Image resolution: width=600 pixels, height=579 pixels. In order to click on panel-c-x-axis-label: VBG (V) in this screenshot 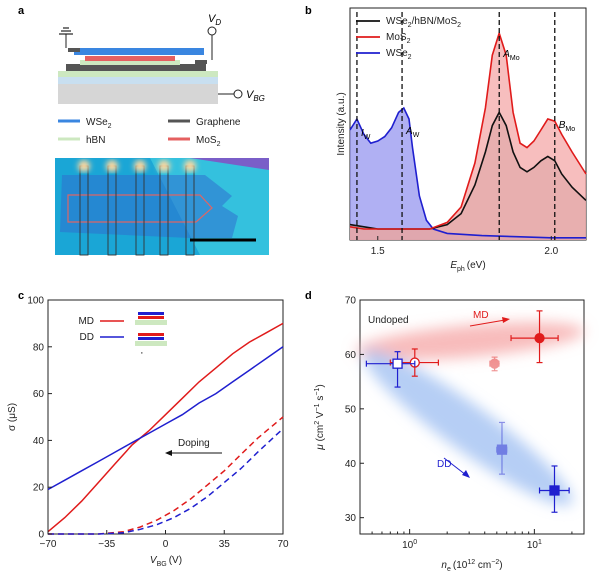, I will do `click(166, 561)`.